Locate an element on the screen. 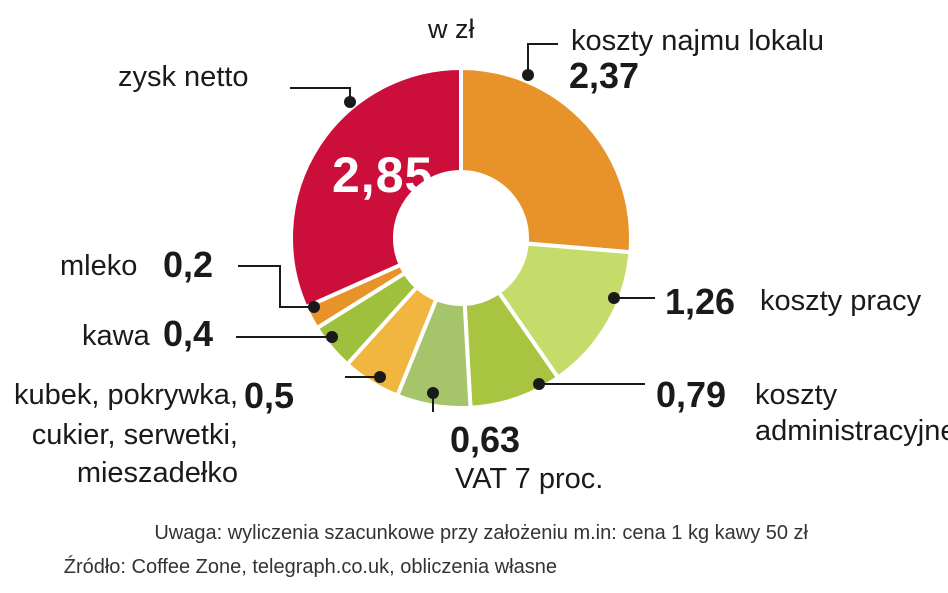  leader-dot-rent is located at coordinates (528, 75).